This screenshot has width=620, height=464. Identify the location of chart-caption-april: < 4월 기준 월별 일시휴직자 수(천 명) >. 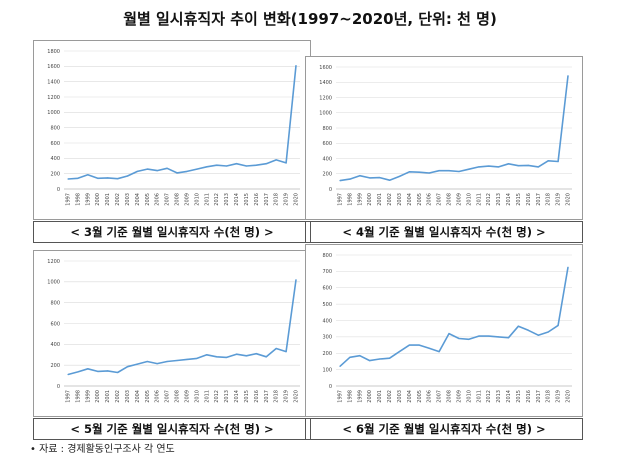
(444, 232).